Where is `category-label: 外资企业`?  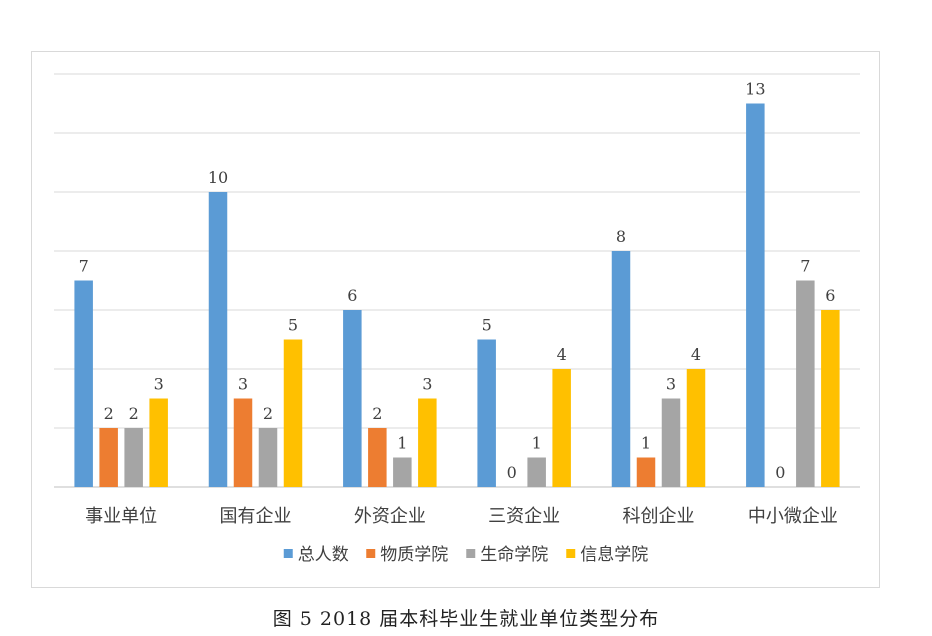
category-label: 外资企业 is located at coordinates (390, 516).